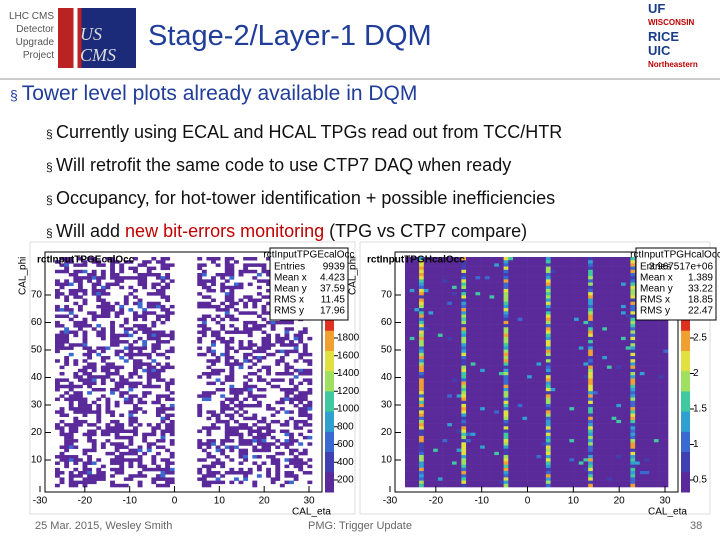  Describe the element at coordinates (37, 322) in the screenshot. I see `y-tick-label: 60` at that location.